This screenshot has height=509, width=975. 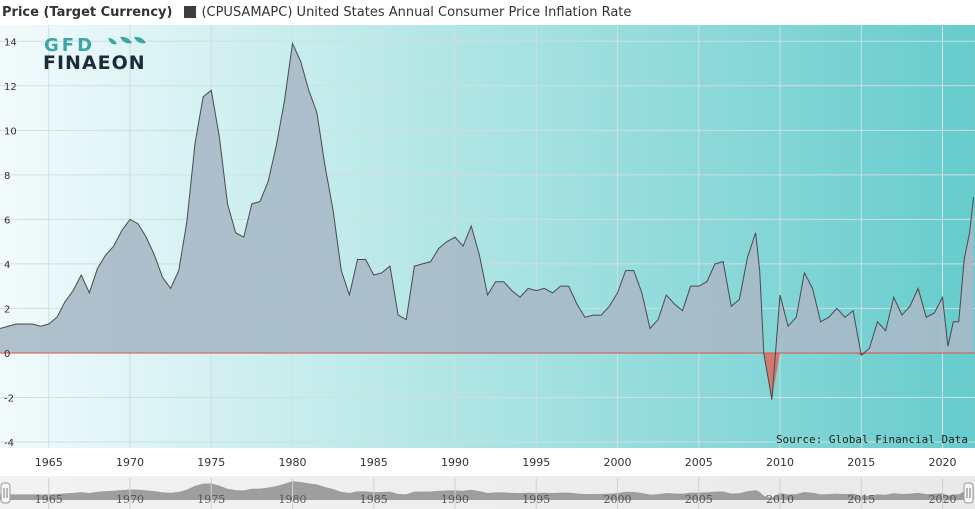 I want to click on navigator-tick-label: 1975, so click(x=211, y=499).